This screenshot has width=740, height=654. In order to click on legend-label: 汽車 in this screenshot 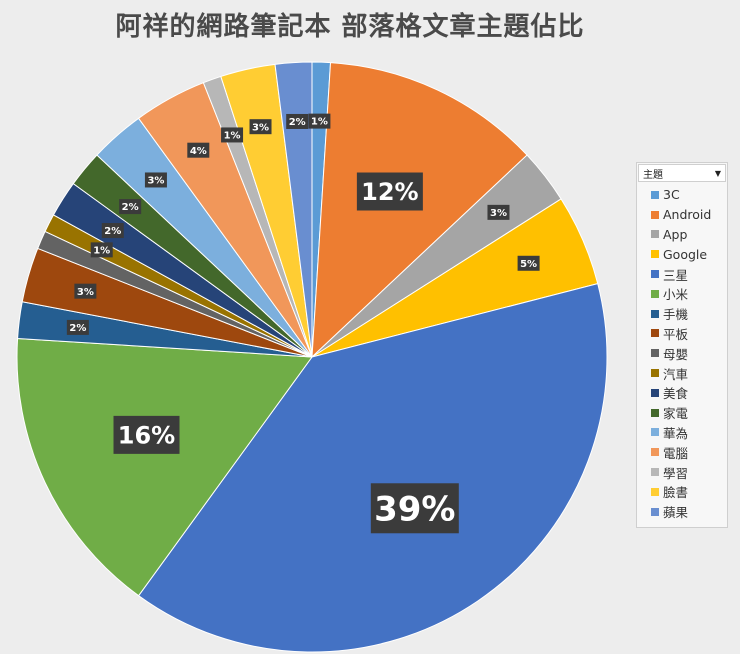, I will do `click(676, 374)`.